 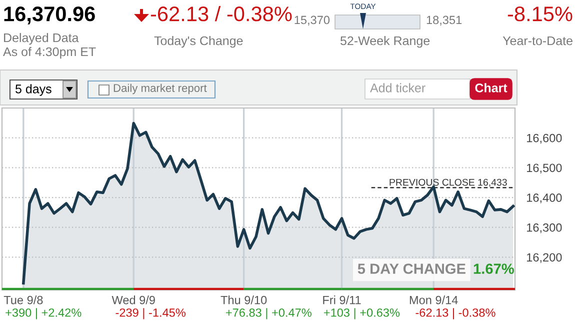 I want to click on y-tick-label: 16,600, so click(x=544, y=139).